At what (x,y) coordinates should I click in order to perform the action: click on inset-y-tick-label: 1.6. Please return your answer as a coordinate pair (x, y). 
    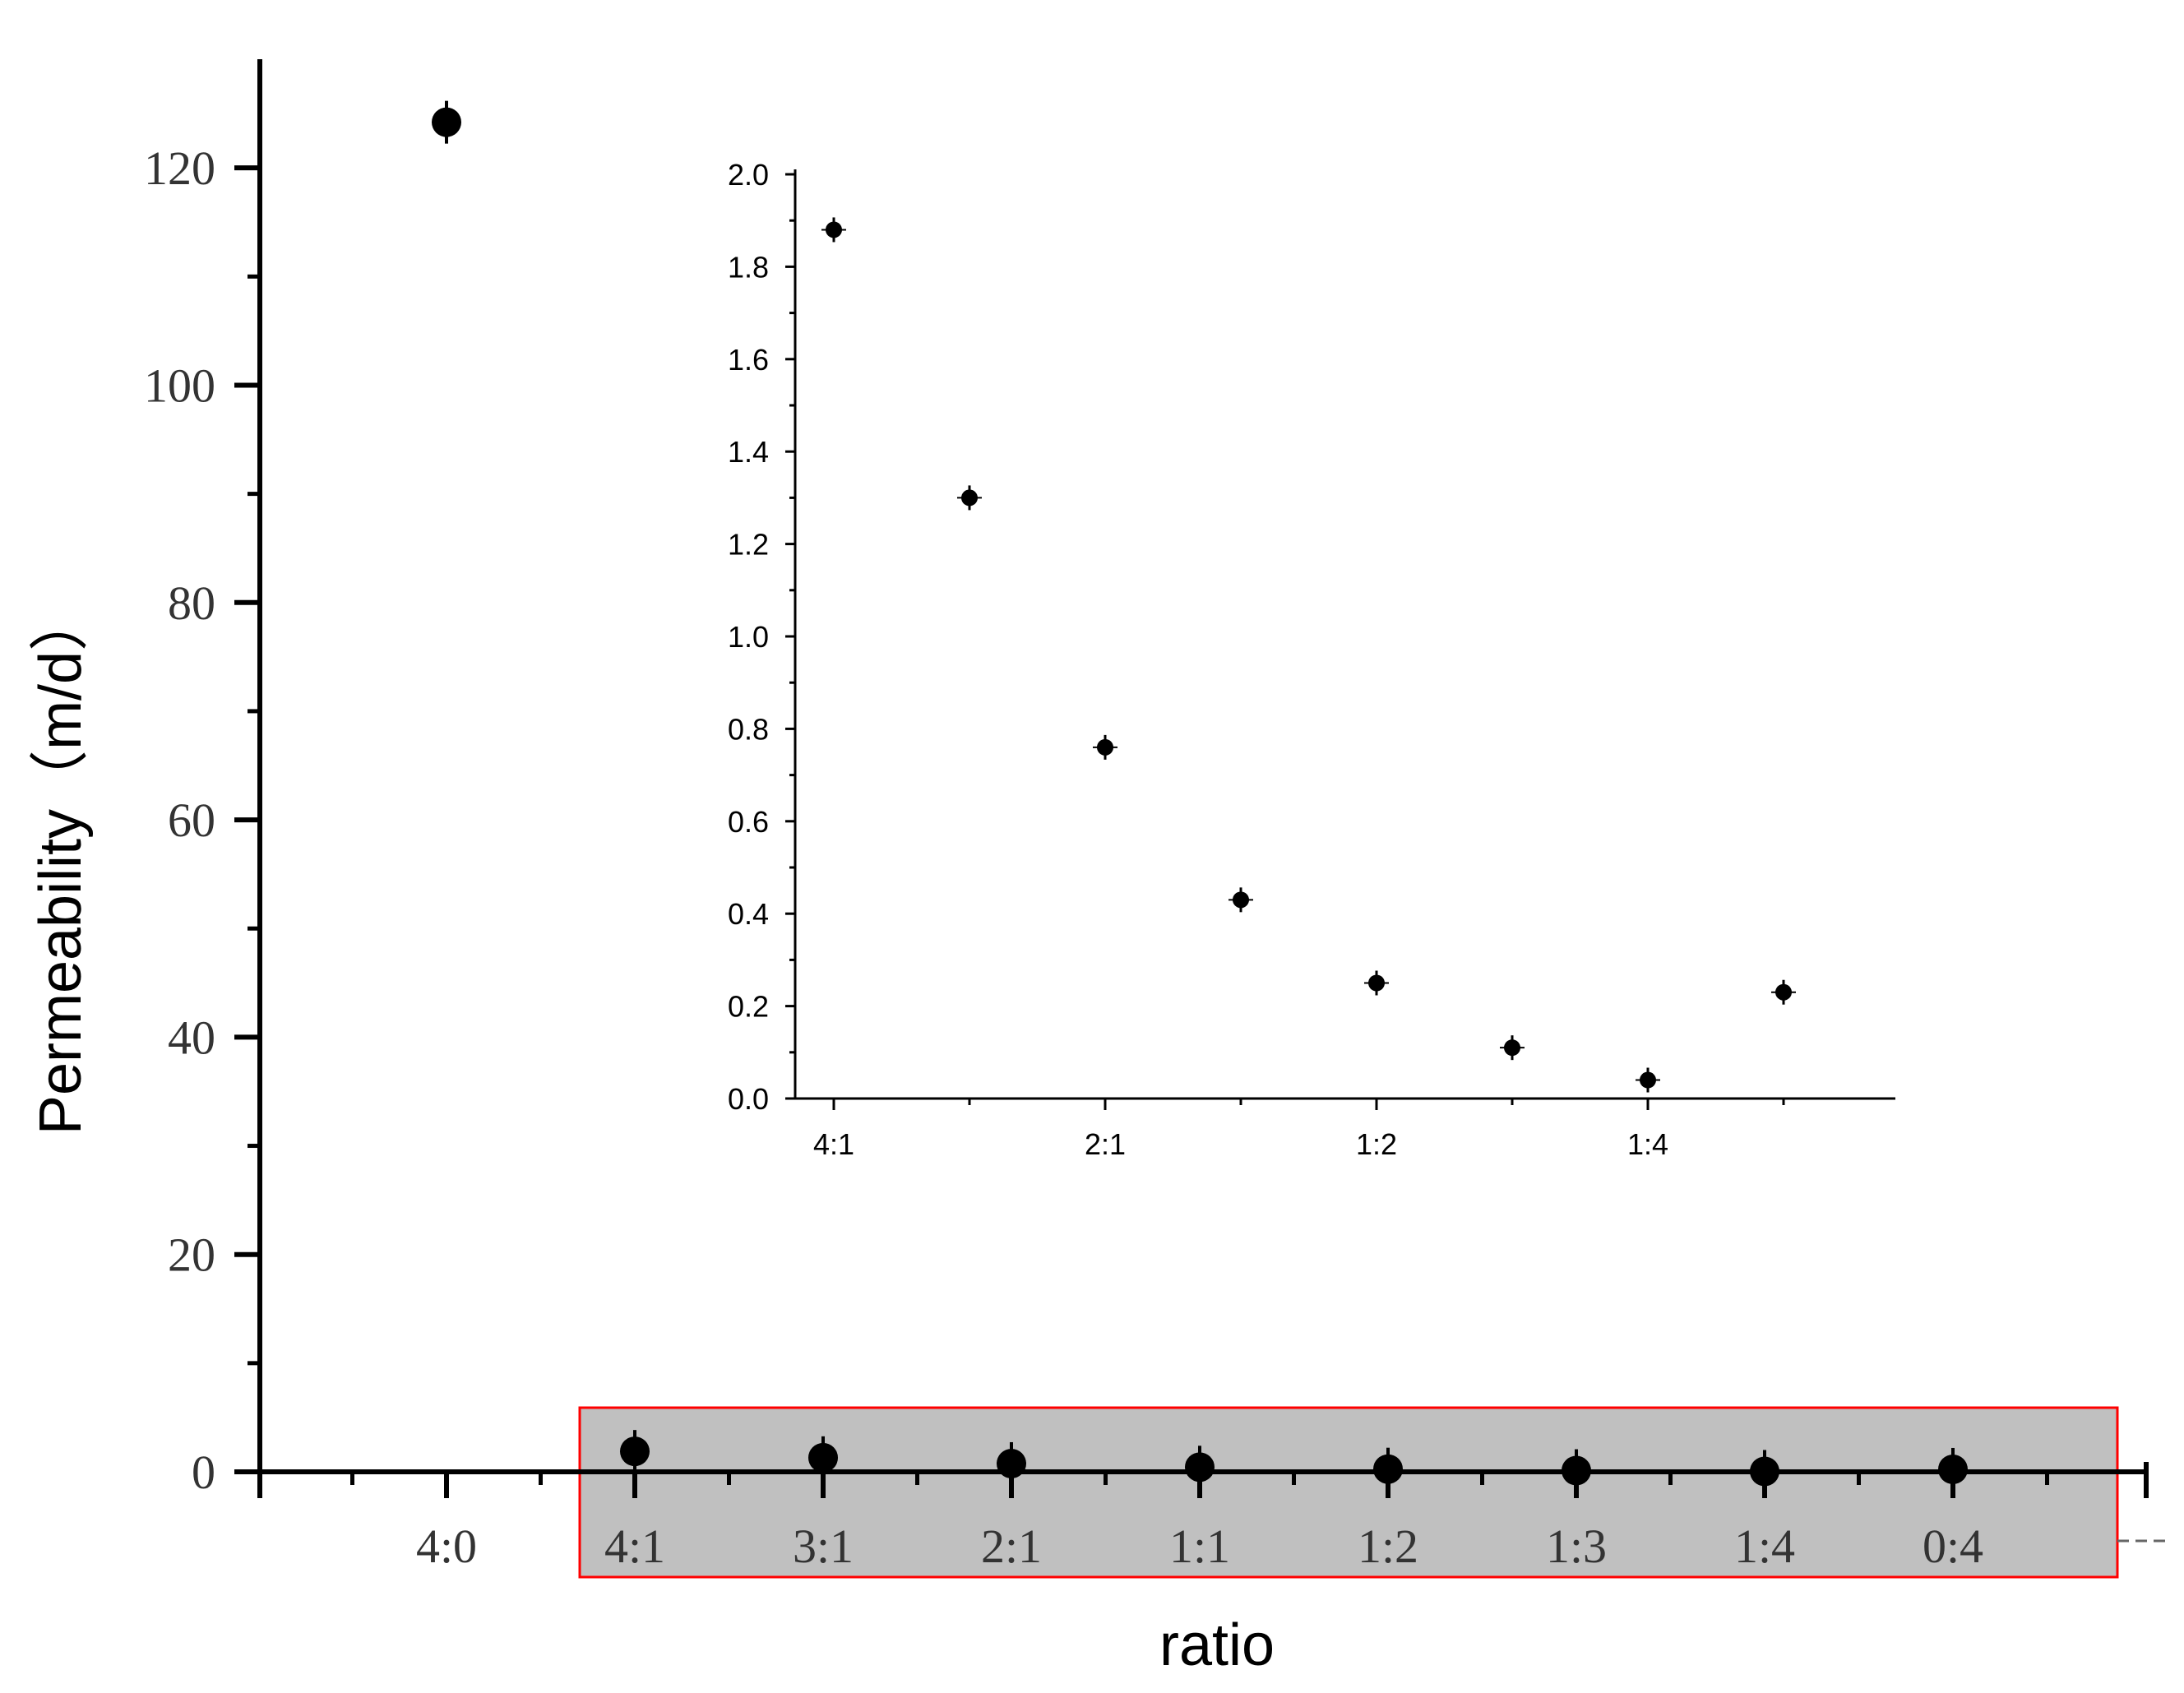
    Looking at the image, I should click on (748, 360).